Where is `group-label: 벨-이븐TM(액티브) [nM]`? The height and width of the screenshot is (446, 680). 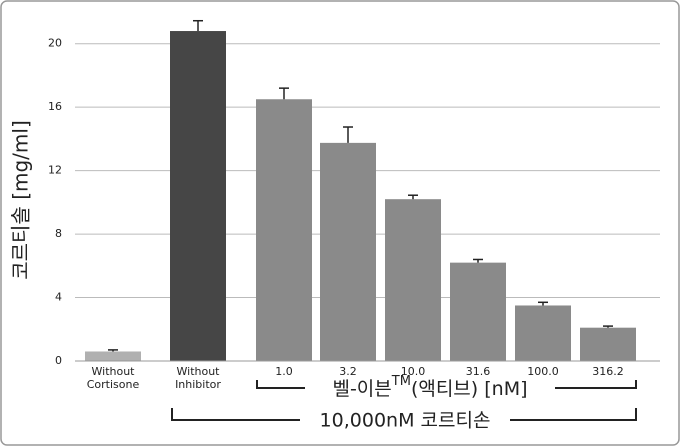
group-label: 벨-이븐TM(액티브) [nM] is located at coordinates (429, 387).